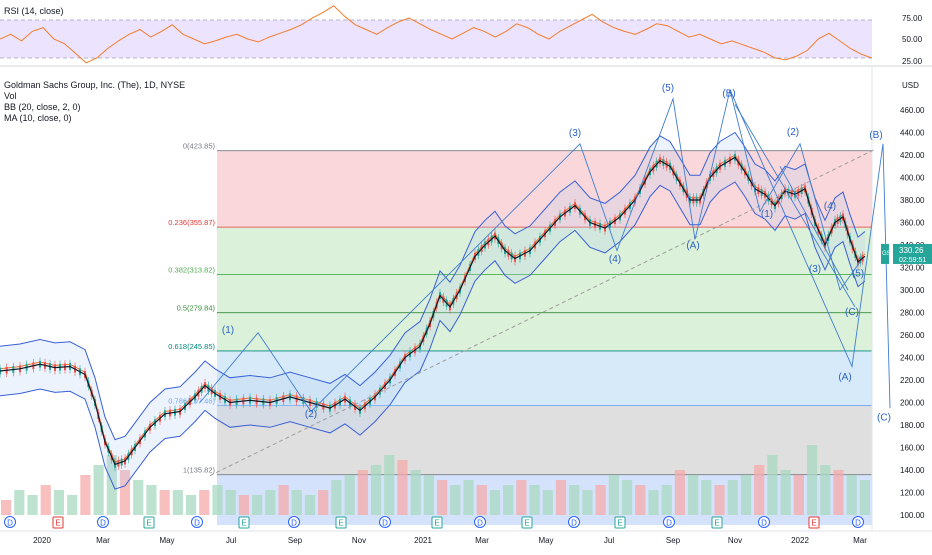 This screenshot has width=932, height=555. I want to click on currency-label: USD, so click(910, 85).